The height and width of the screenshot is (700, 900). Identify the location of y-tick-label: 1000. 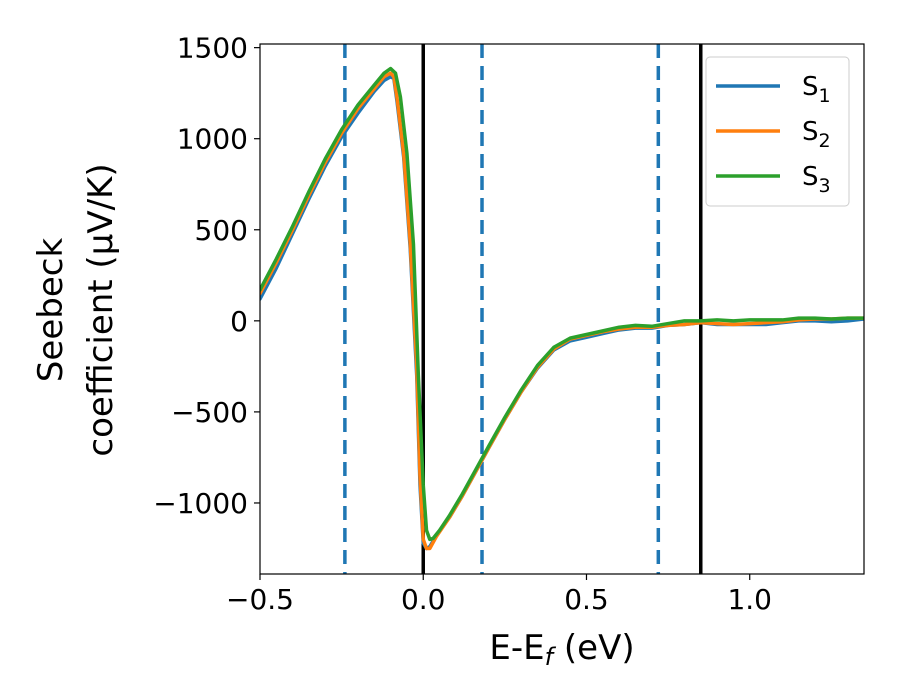
(212, 139).